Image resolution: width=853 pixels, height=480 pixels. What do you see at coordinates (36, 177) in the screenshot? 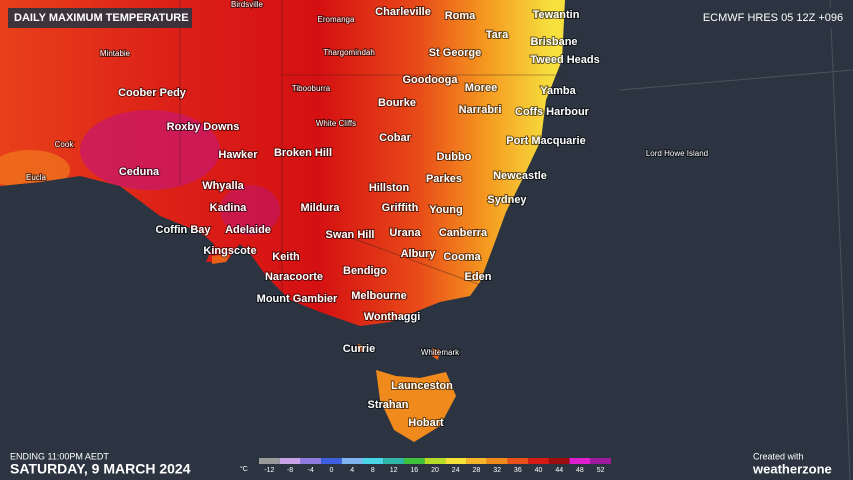
I see `place-label: Eucla` at bounding box center [36, 177].